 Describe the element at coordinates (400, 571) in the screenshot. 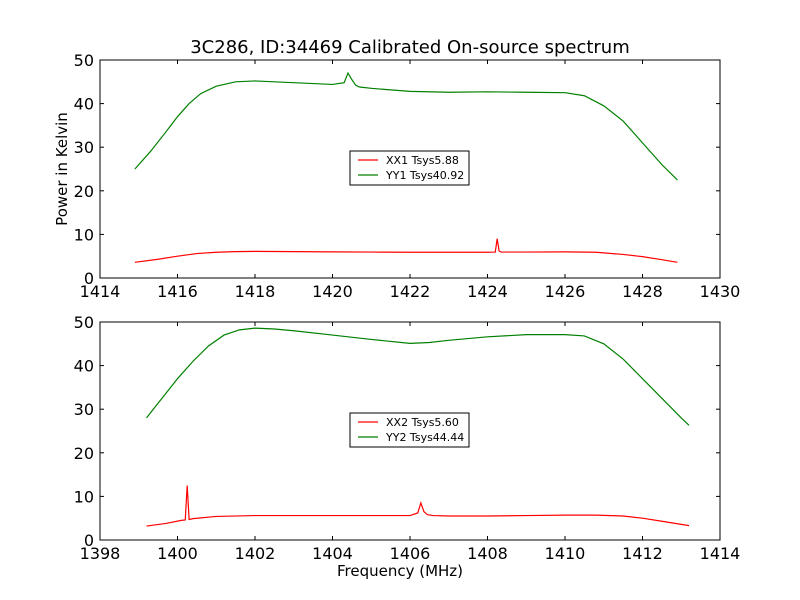

I see `x-axis-label: Frequency (MHz)` at that location.